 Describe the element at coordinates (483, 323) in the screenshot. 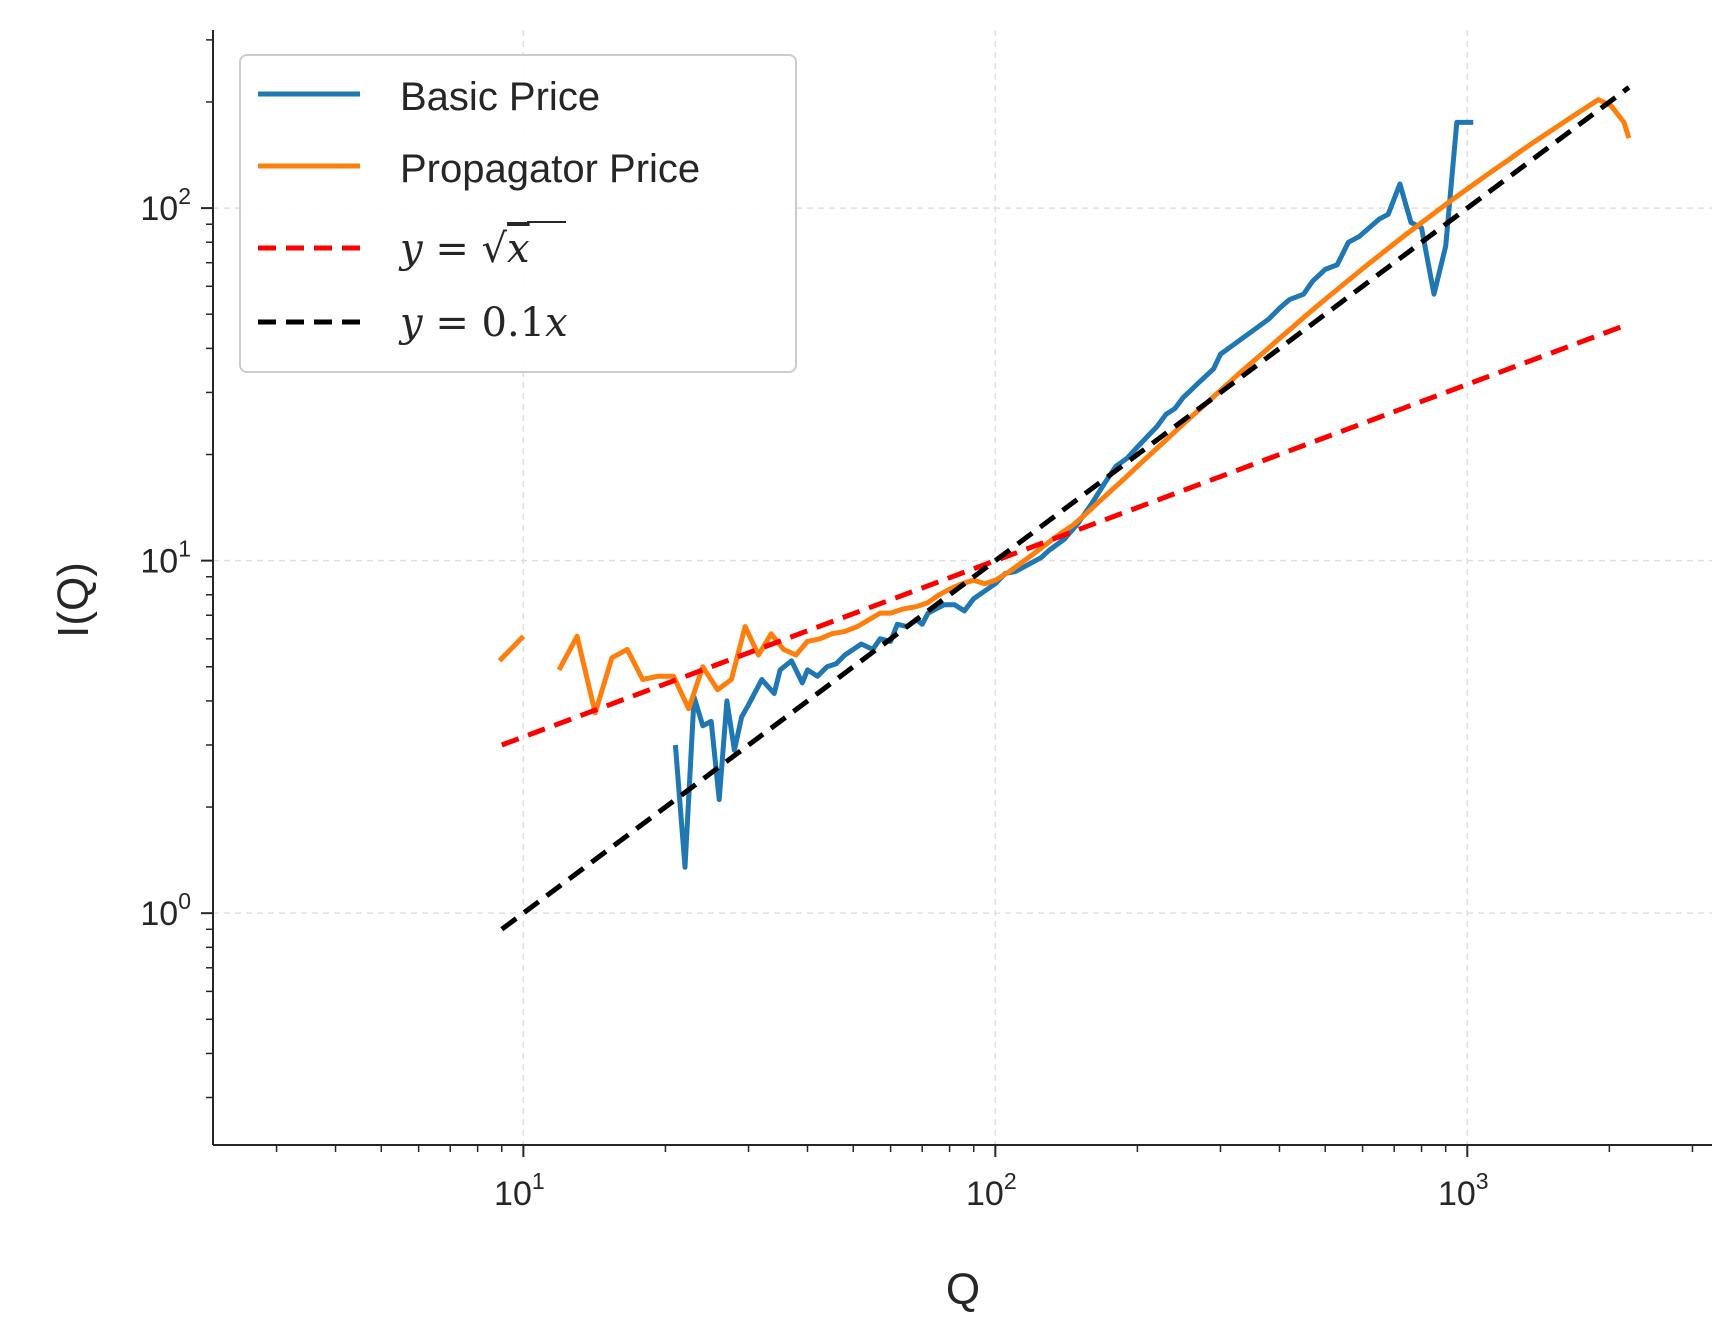

I see `legend-label-linear: y = 0.1x` at that location.